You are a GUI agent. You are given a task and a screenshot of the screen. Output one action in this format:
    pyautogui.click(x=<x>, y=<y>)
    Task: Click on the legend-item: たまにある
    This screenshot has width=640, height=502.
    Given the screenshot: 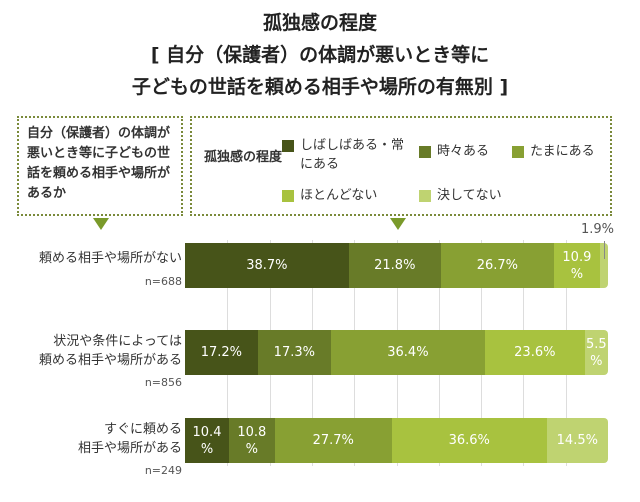 What is the action you would take?
    pyautogui.click(x=553, y=151)
    